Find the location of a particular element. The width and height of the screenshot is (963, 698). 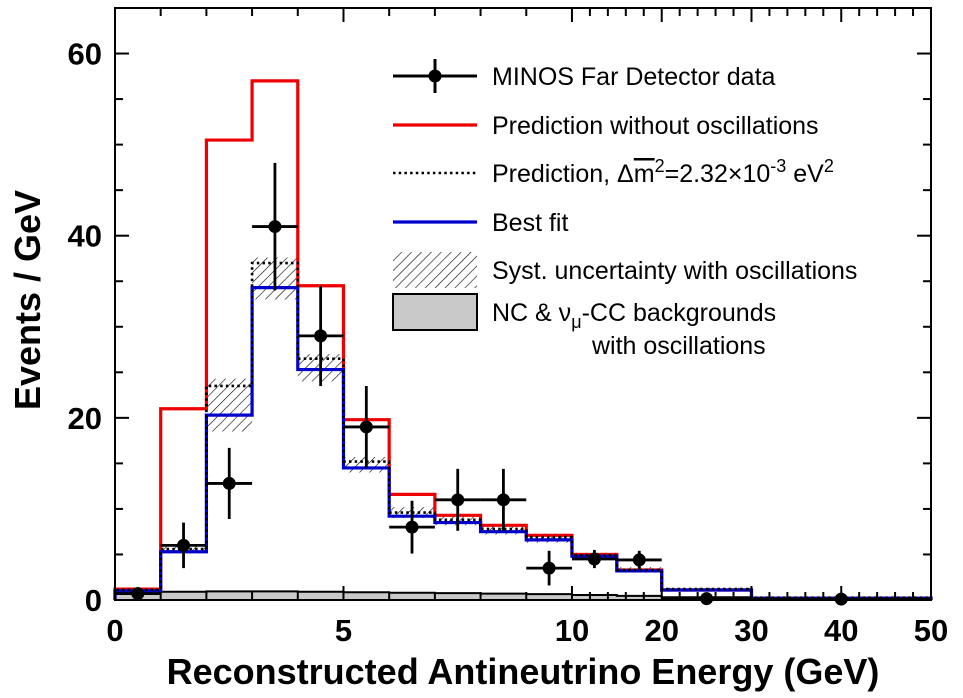

y-tick-label: 0 is located at coordinates (93, 600).